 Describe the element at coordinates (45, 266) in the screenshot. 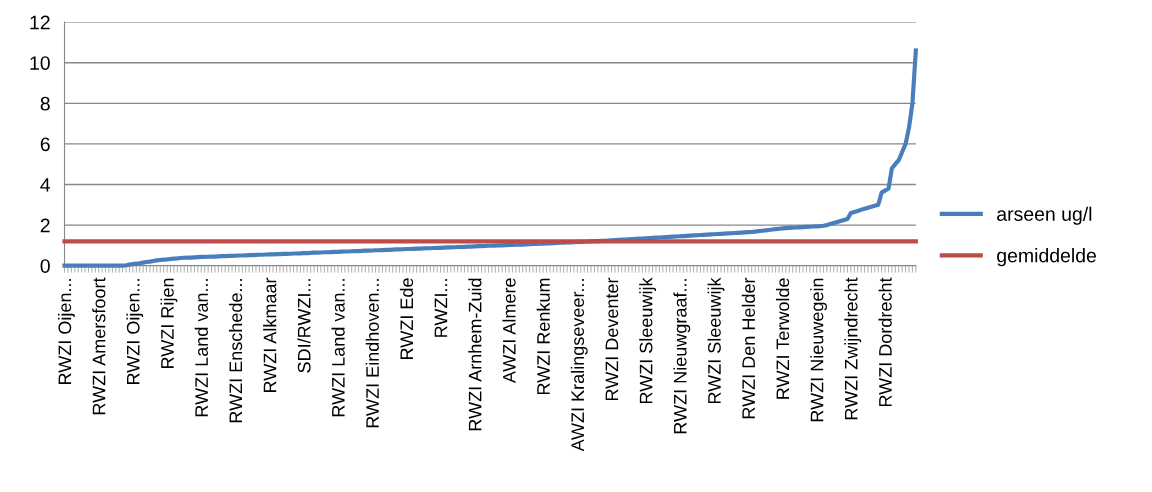

I see `y-tick-label: 0` at that location.